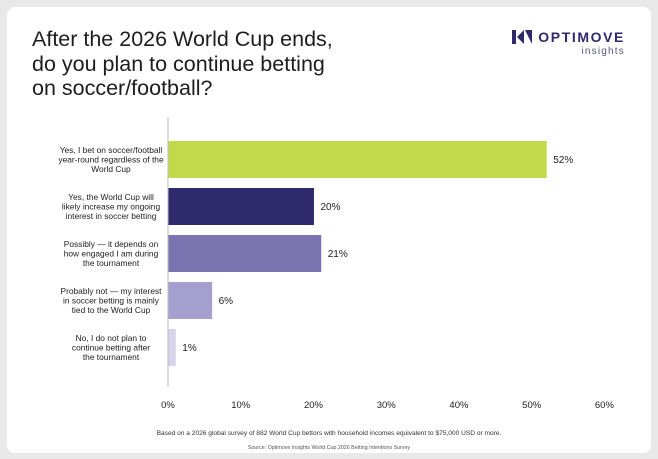 Image resolution: width=658 pixels, height=459 pixels. I want to click on x-tick-label: 40%, so click(459, 405).